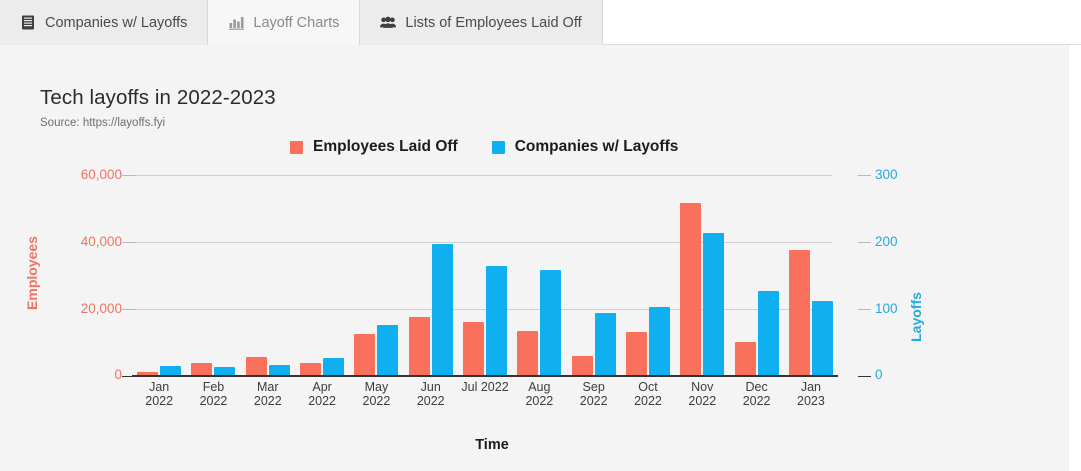  I want to click on legend-item-companies: Companies w/ Layoffs, so click(585, 147).